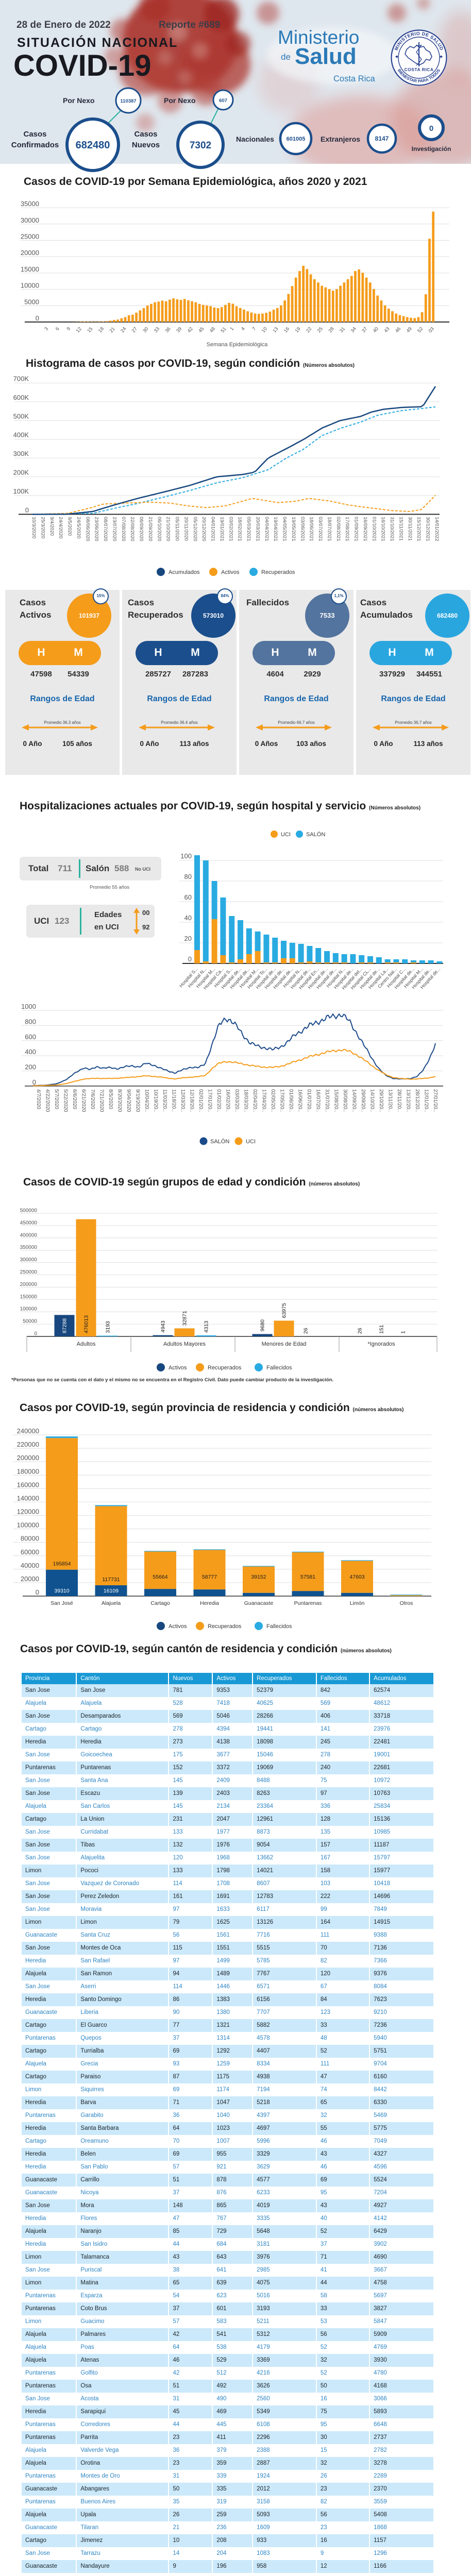  Describe the element at coordinates (376, 330) in the screenshot. I see `svg-text: 40` at that location.